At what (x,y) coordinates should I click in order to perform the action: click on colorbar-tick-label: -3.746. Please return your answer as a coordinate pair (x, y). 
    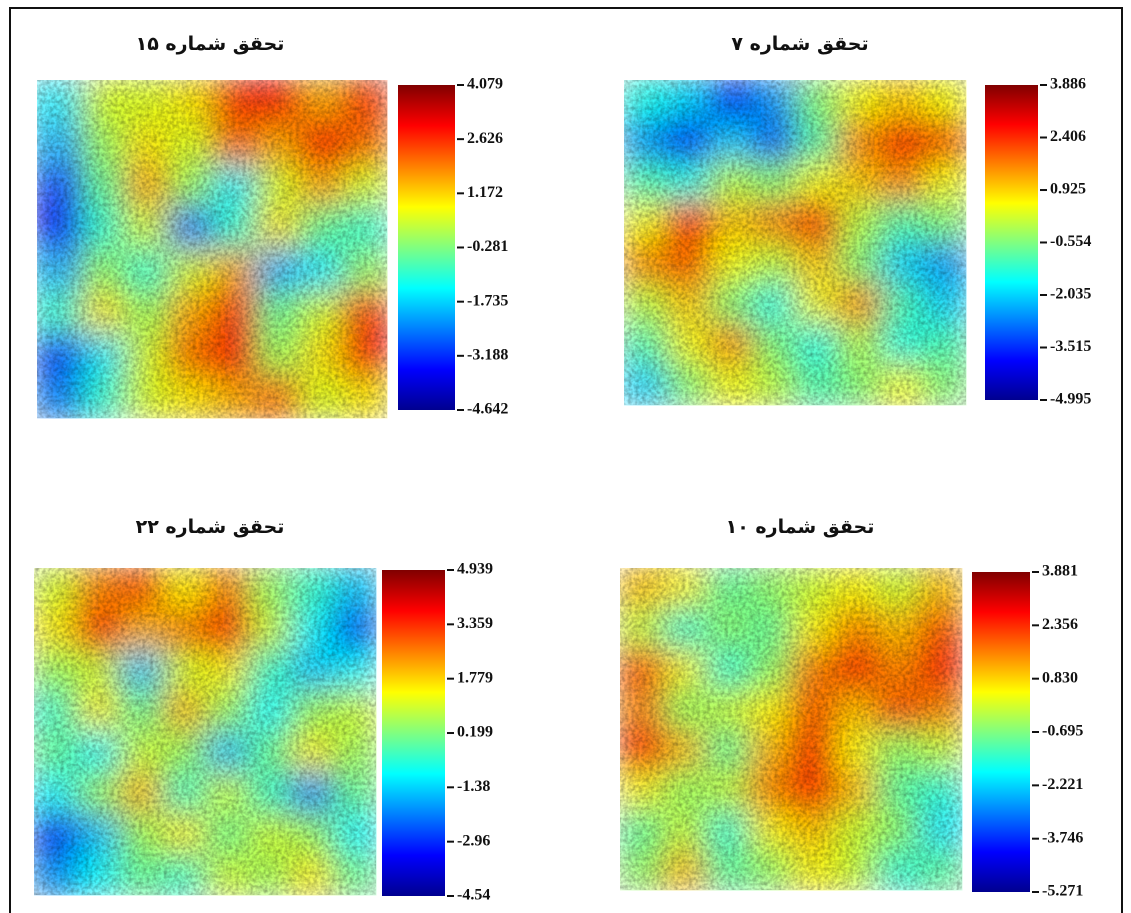
    Looking at the image, I should click on (1062, 837).